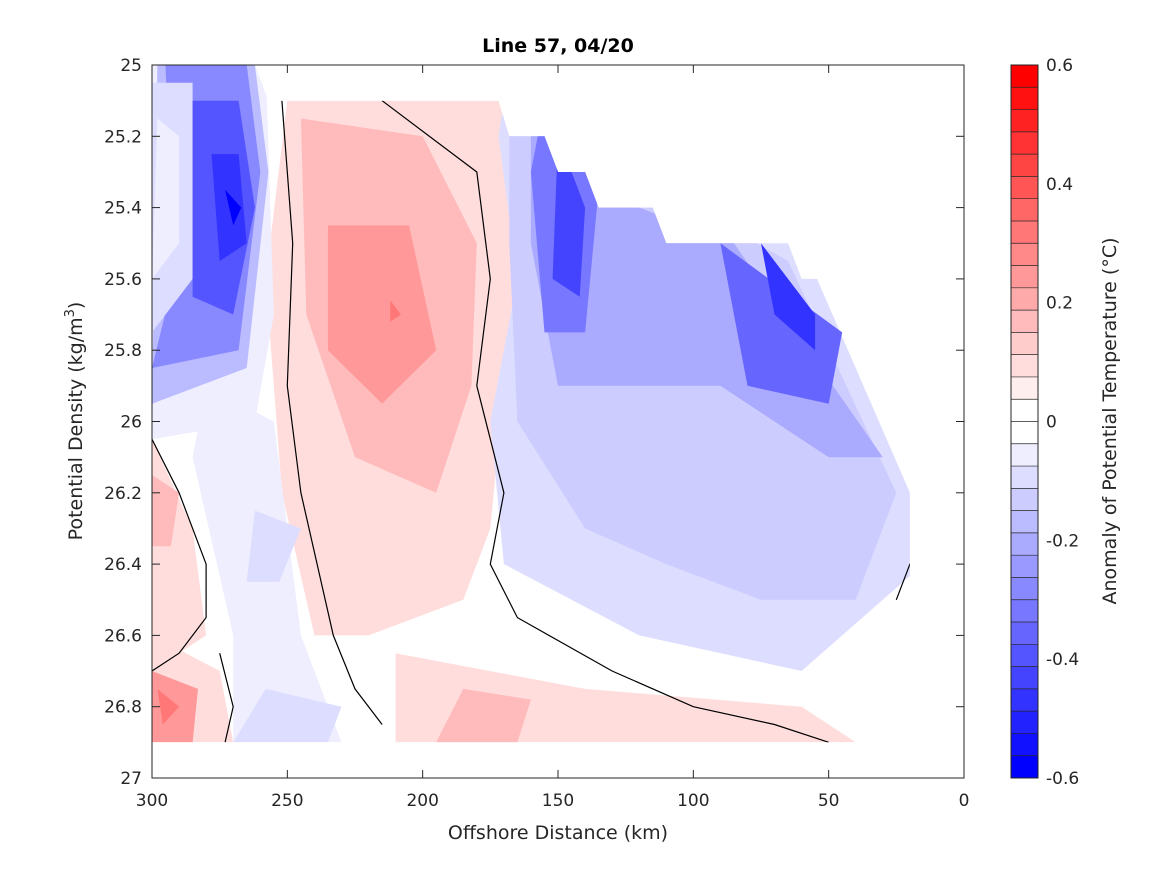  What do you see at coordinates (123, 351) in the screenshot?
I see `y-tick-label: 25.8` at bounding box center [123, 351].